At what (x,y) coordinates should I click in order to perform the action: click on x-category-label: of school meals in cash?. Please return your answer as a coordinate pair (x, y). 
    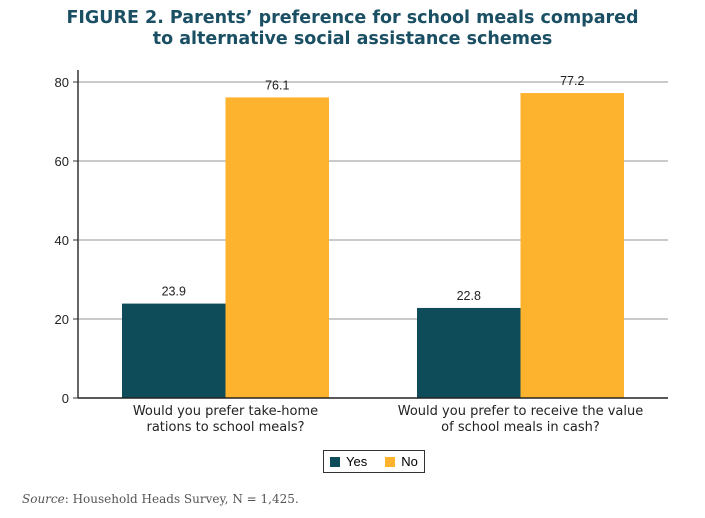
    Looking at the image, I should click on (520, 427).